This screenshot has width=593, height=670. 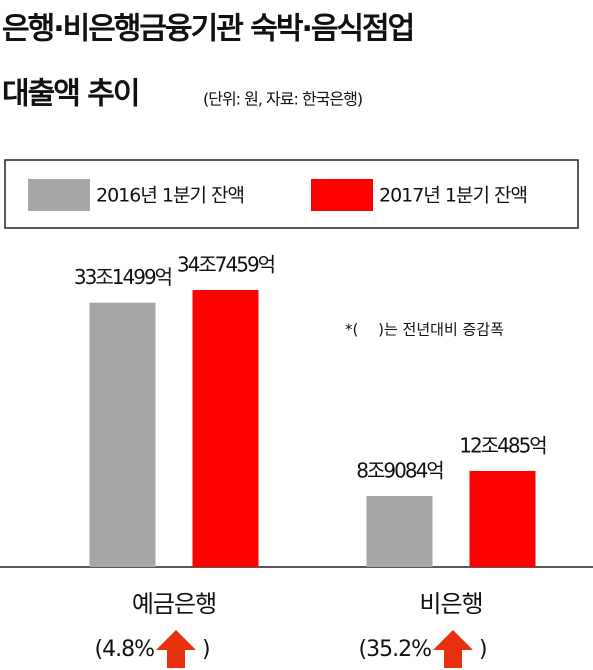 What do you see at coordinates (70, 94) in the screenshot?
I see `chart-title: 대출액 추이` at bounding box center [70, 94].